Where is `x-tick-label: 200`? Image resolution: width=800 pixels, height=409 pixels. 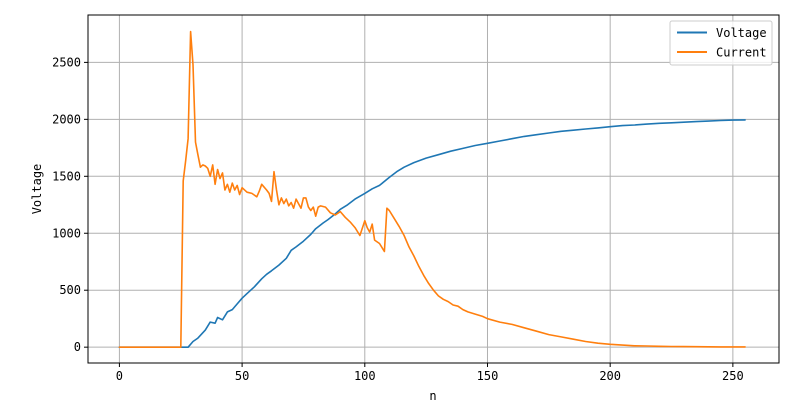 x-tick-label: 200 is located at coordinates (610, 376).